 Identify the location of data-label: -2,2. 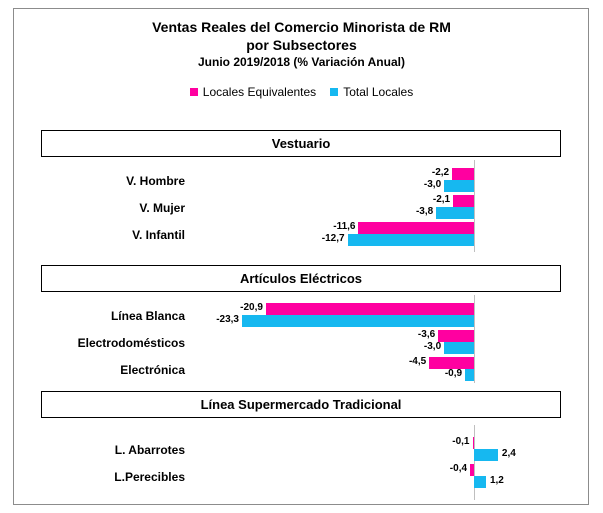
(440, 172).